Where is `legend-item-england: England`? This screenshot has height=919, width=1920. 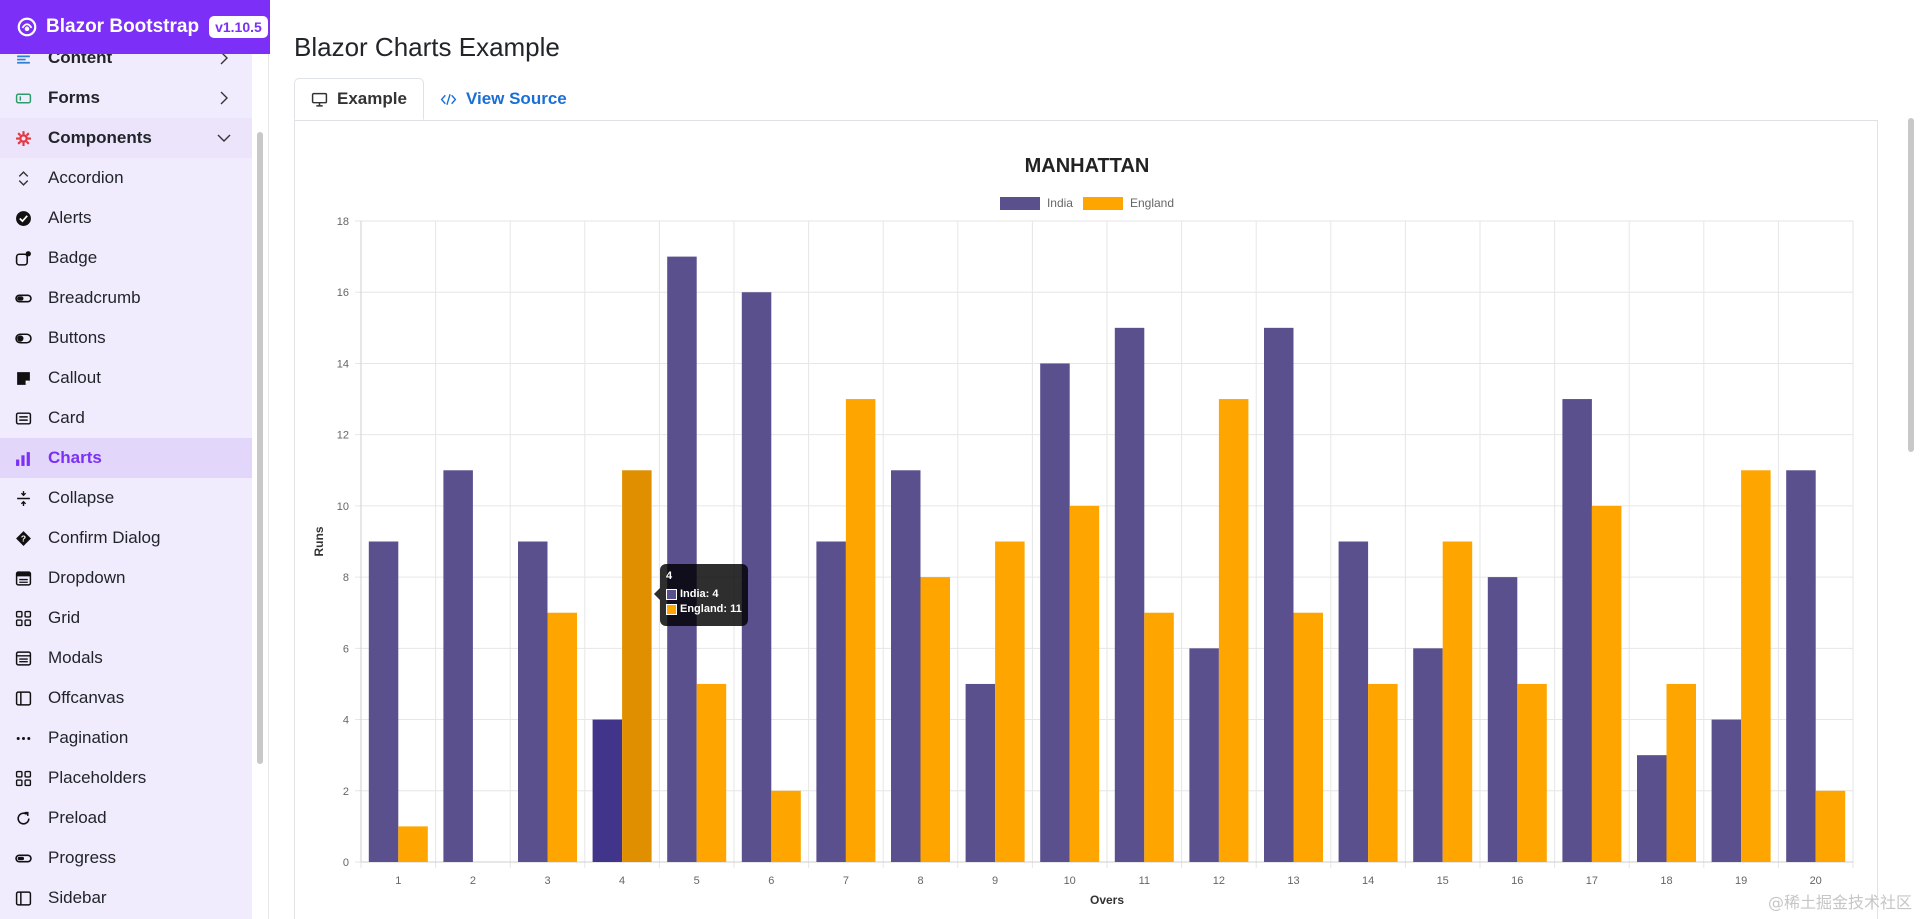
legend-item-england: England is located at coordinates (1128, 203).